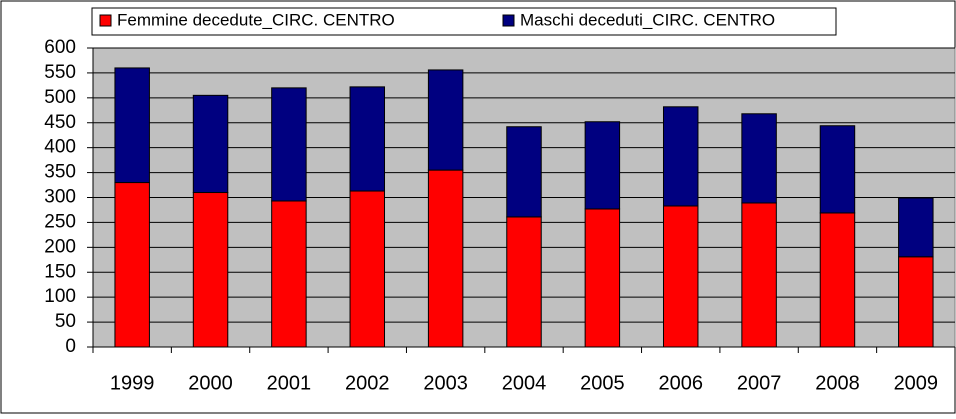 This screenshot has width=956, height=419. I want to click on y-tick-label: 600, so click(60, 47).